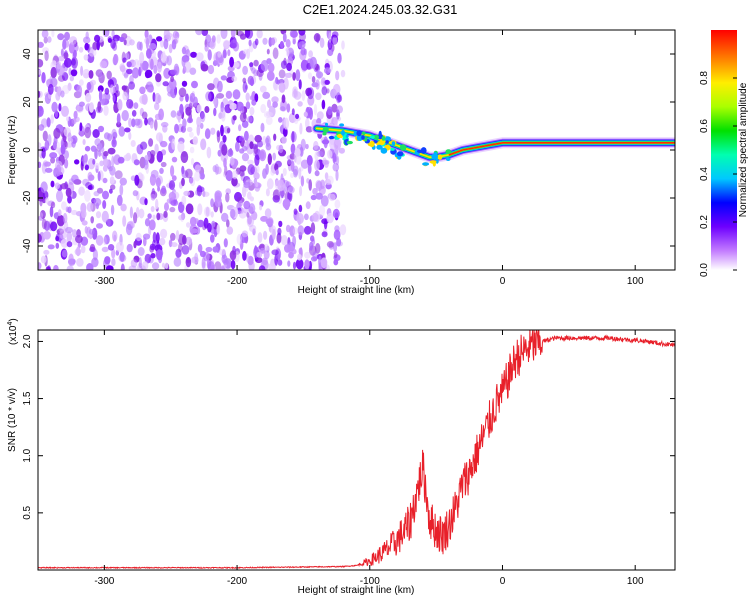 This screenshot has width=750, height=600. I want to click on spectrogram-x-label: Height of straight line (km), so click(356, 290).